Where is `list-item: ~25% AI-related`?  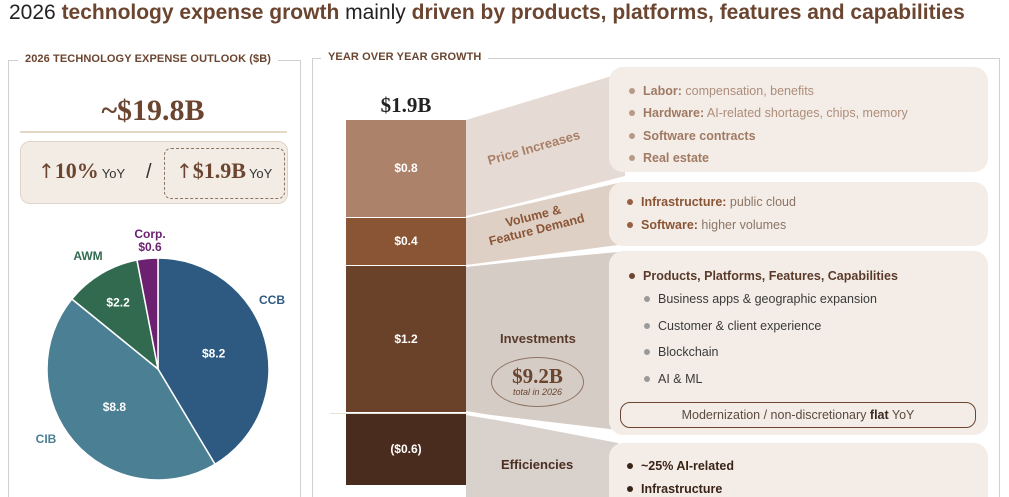 list-item: ~25% AI-related is located at coordinates (680, 466).